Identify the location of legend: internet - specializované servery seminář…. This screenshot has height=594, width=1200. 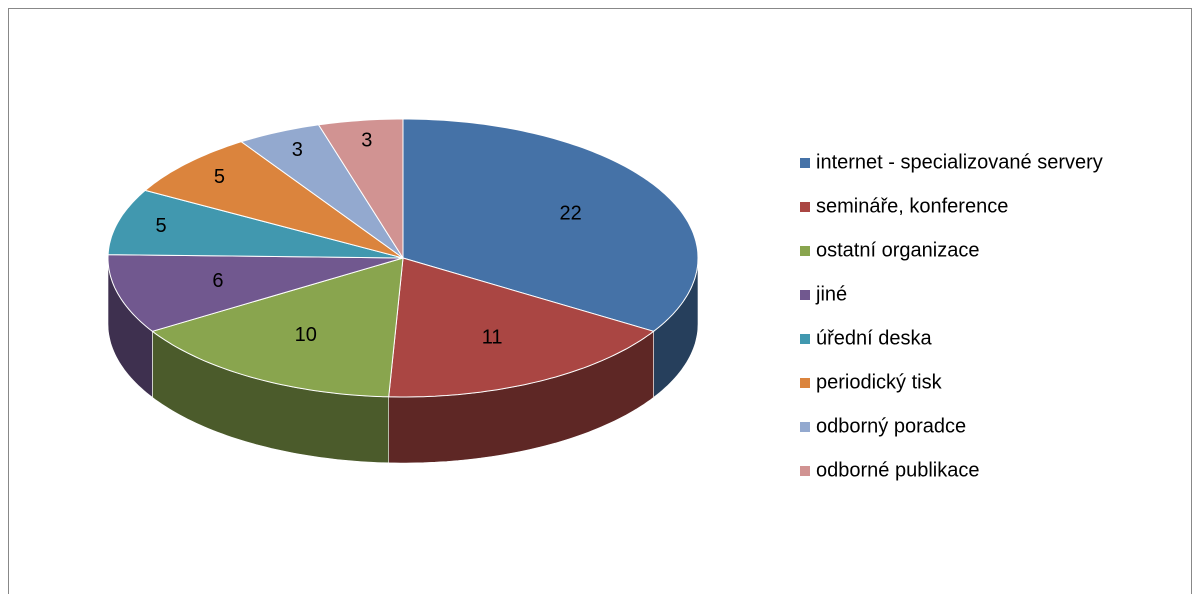
(951, 316).